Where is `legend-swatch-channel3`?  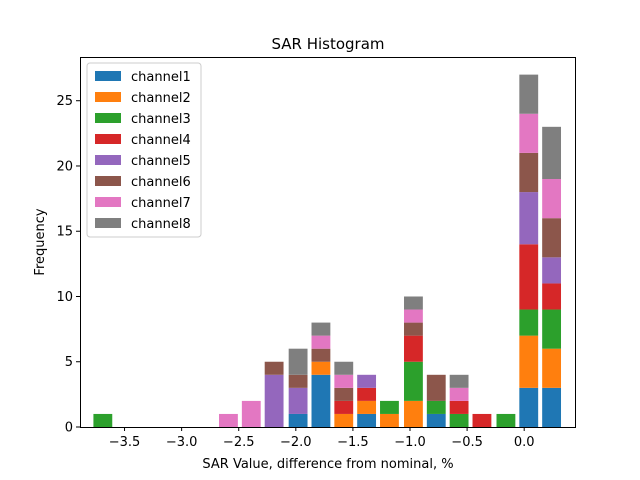 legend-swatch-channel3 is located at coordinates (108, 118).